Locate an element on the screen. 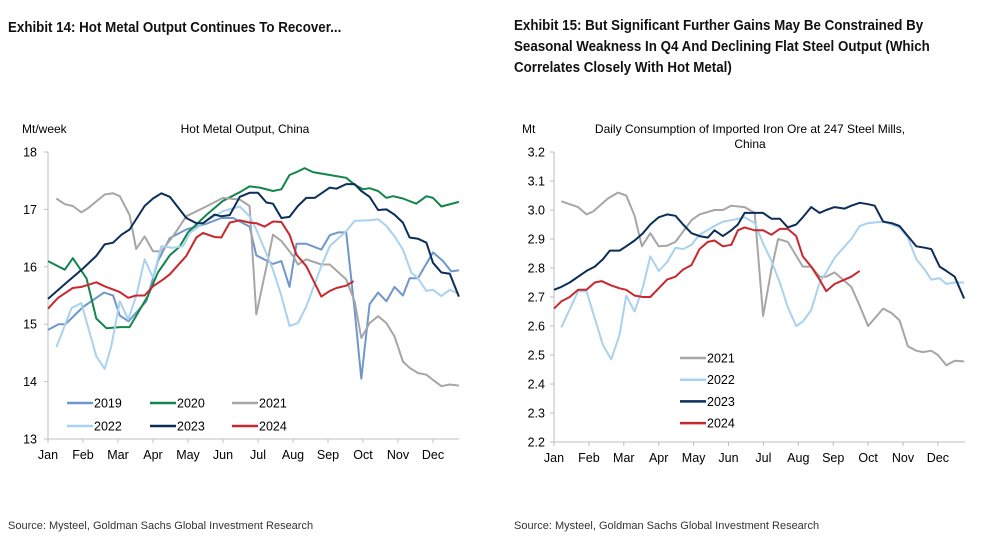 The width and height of the screenshot is (990, 545). chart2-y-tick-label: 2.5 is located at coordinates (536, 356).